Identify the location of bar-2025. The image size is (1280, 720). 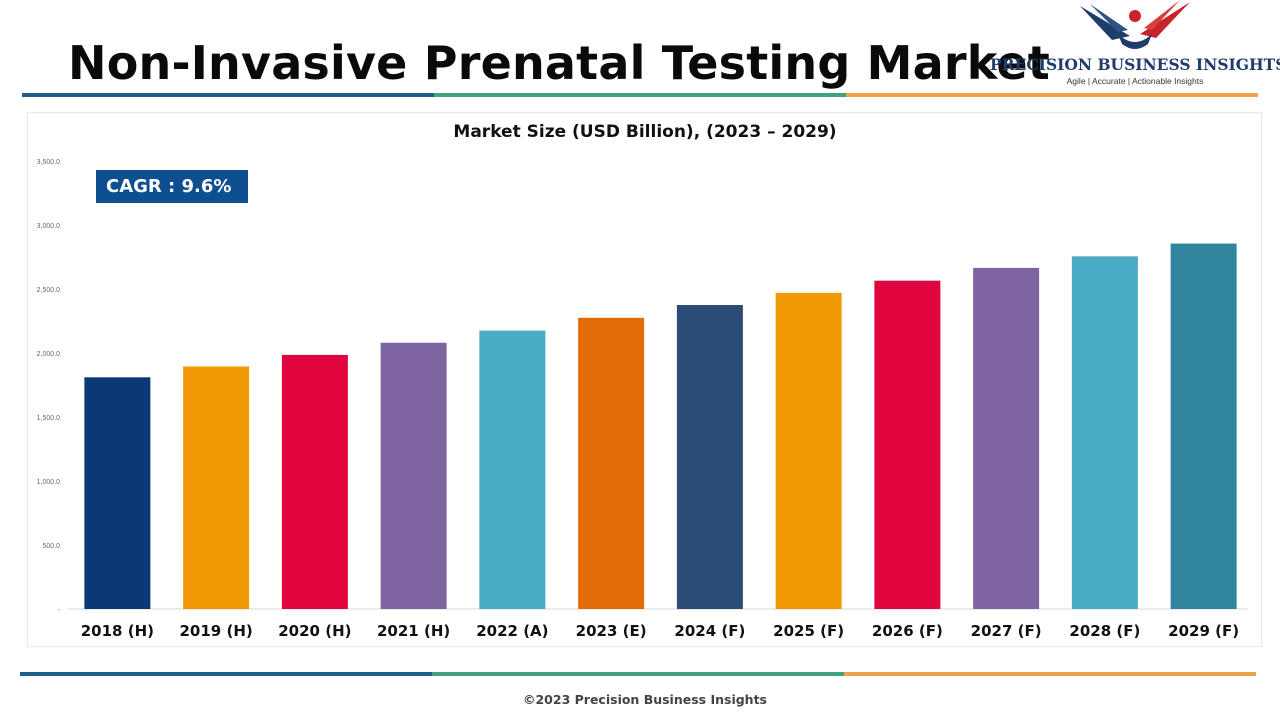
(808, 450).